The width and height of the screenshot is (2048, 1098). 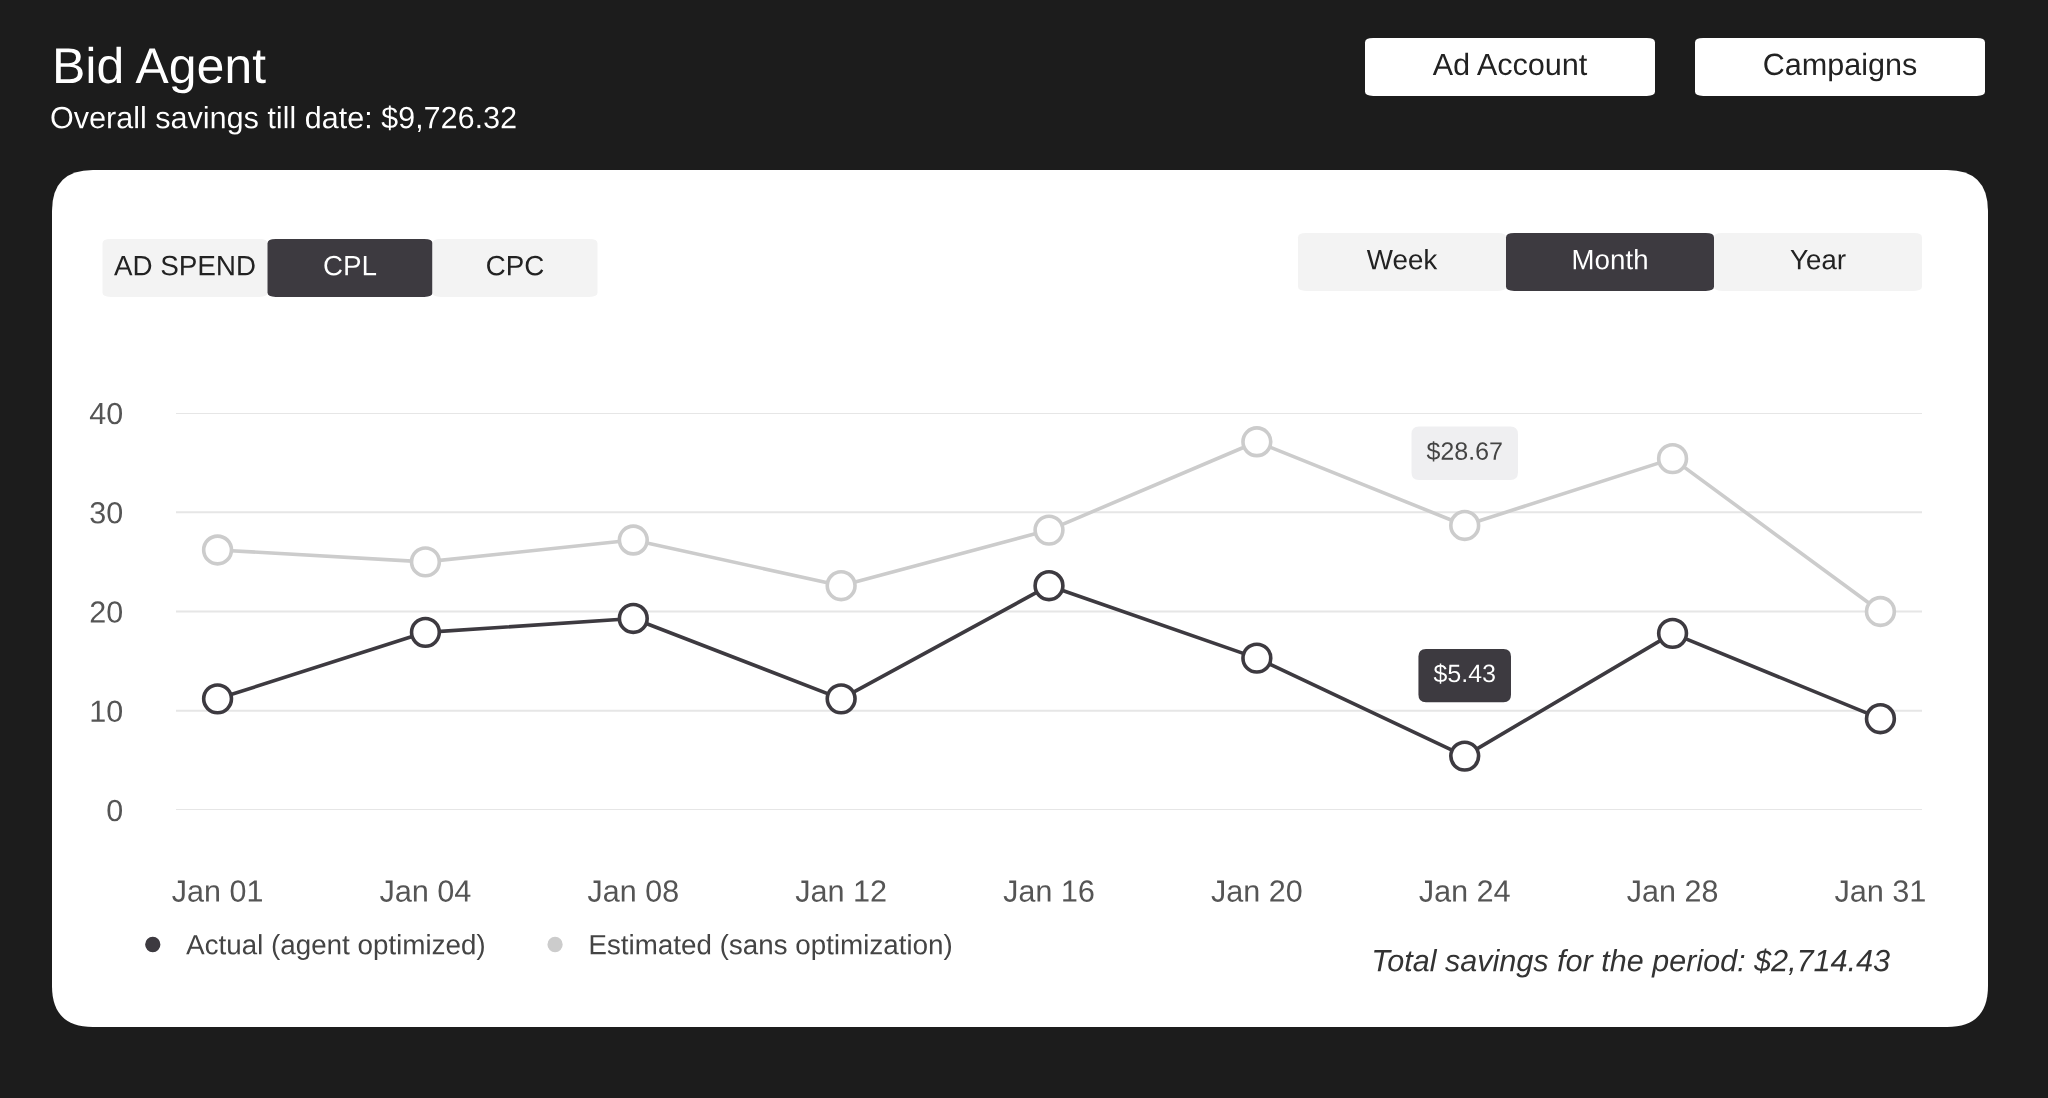 I want to click on data-label: $5.43, so click(x=1464, y=673).